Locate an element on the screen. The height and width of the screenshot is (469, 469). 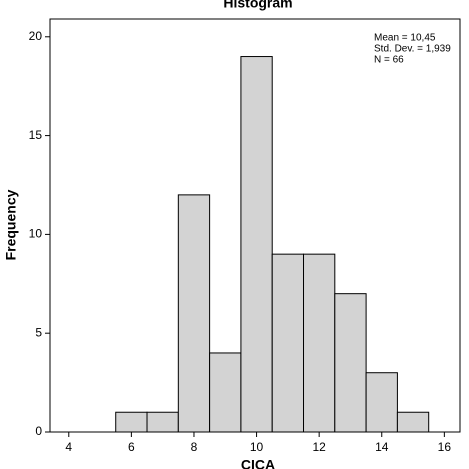
x-tick-label: 14 is located at coordinates (382, 447).